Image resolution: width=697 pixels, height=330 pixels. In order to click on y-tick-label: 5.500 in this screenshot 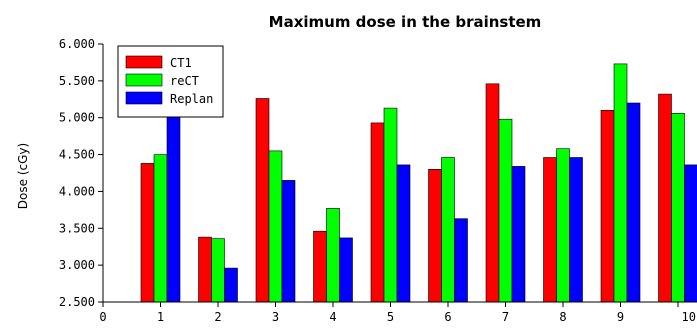, I will do `click(77, 81)`.